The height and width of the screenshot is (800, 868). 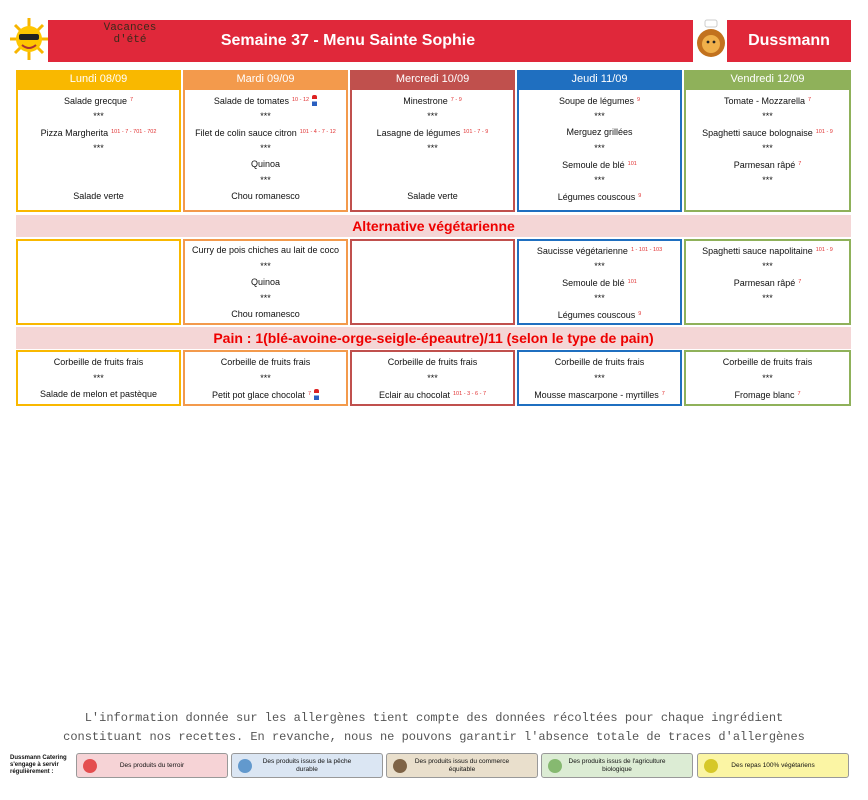 I want to click on menu-item: Spaghetti sauce bolognaise 101 - 9, so click(x=767, y=132).